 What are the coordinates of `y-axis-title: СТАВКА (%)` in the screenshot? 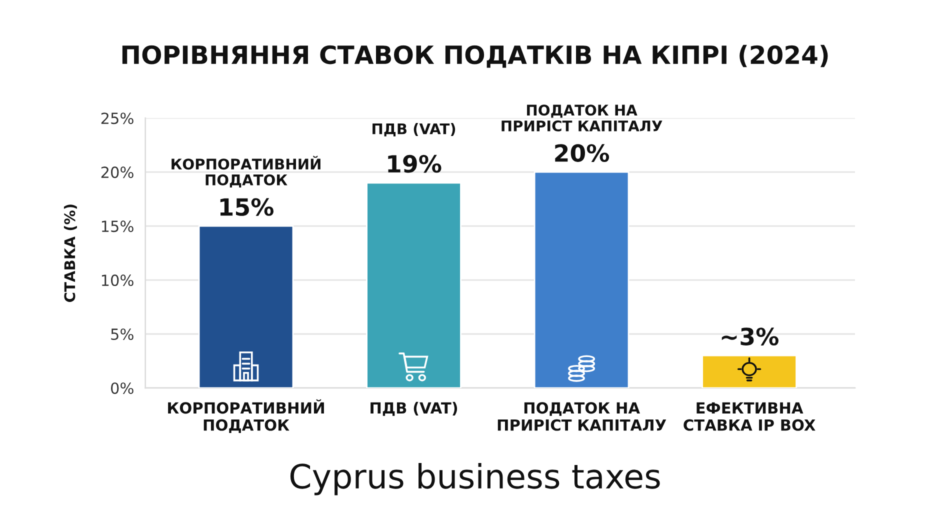 It's located at (70, 253).